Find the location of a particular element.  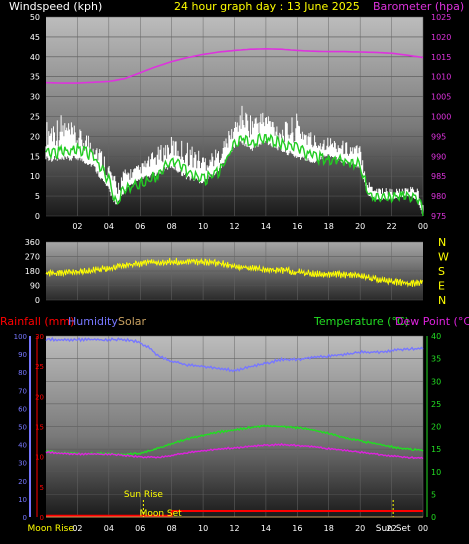

humidity-tick-label: 100 is located at coordinates (20, 337).